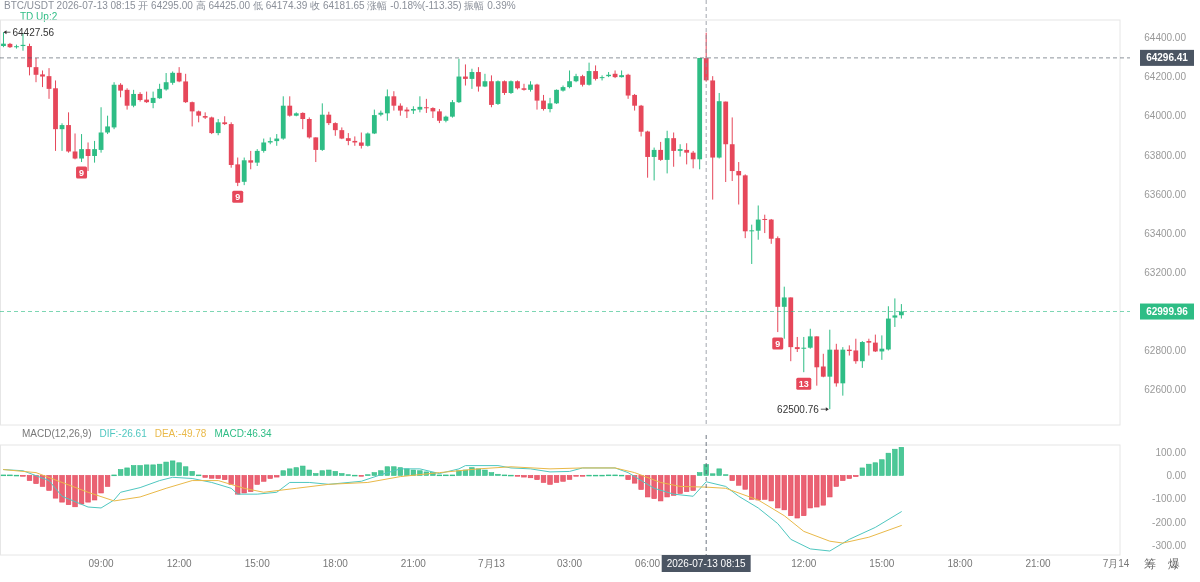  Describe the element at coordinates (101, 563) in the screenshot. I see `x-tick-label: 09:00` at that location.